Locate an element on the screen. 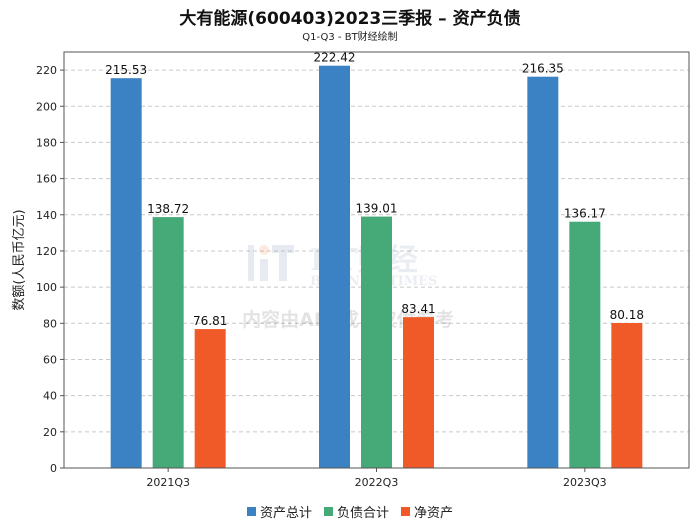  data-label: 222.42 is located at coordinates (335, 58).